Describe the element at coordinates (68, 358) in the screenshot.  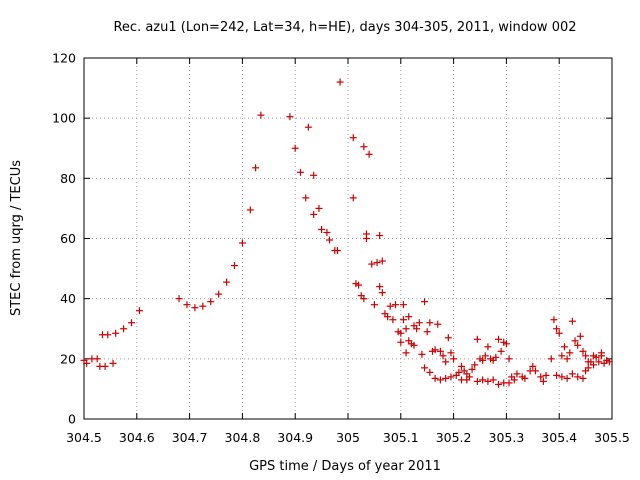
I see `y-tick-label: 20` at that location.